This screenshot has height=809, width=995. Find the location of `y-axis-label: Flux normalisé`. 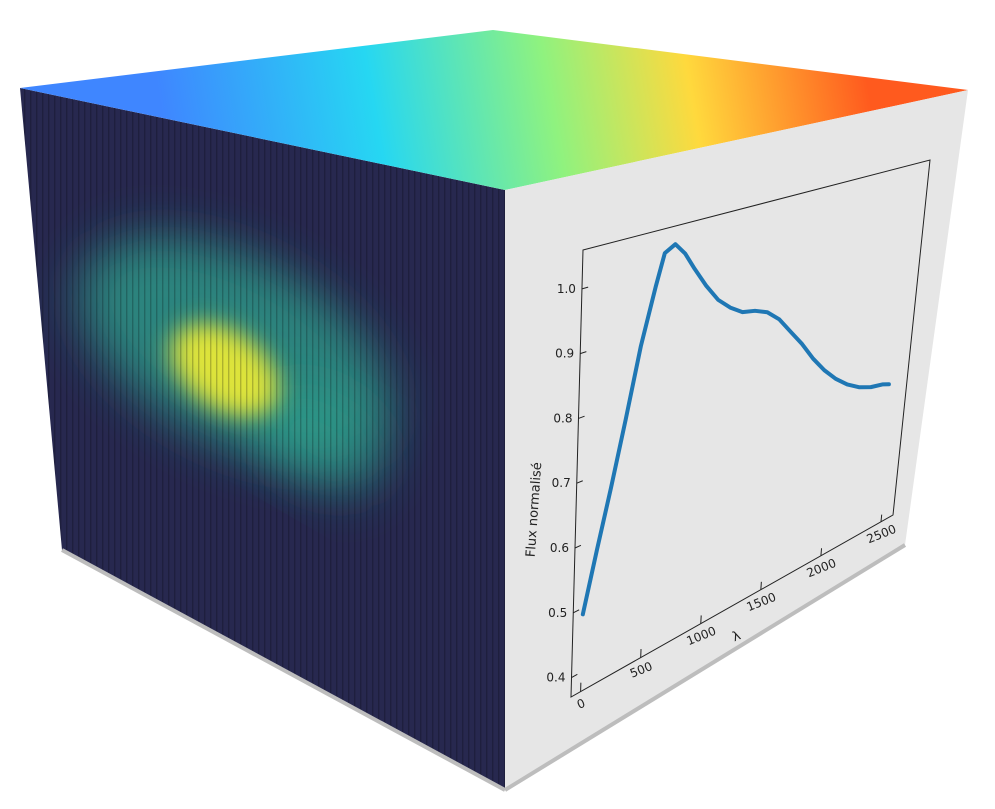

y-axis-label: Flux normalisé is located at coordinates (535, 510).